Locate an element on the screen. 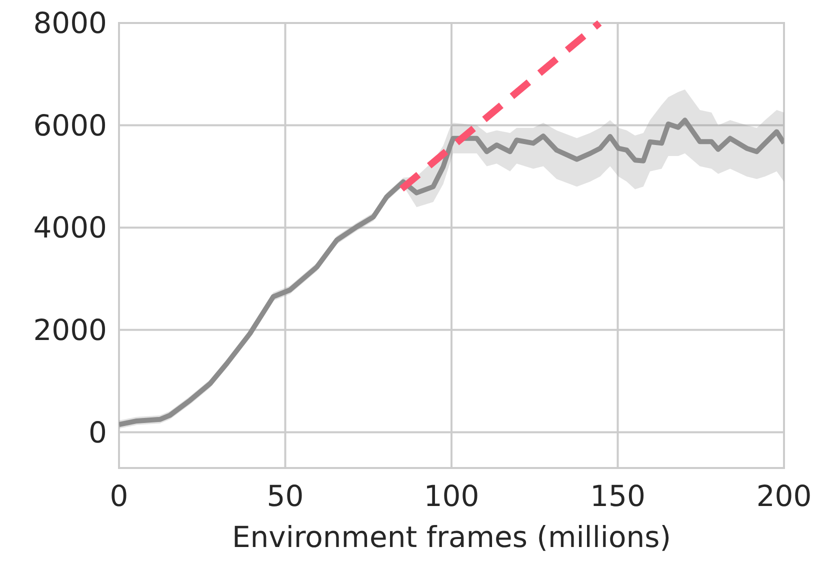 The width and height of the screenshot is (821, 561). x-tick-label: 200 is located at coordinates (784, 496).